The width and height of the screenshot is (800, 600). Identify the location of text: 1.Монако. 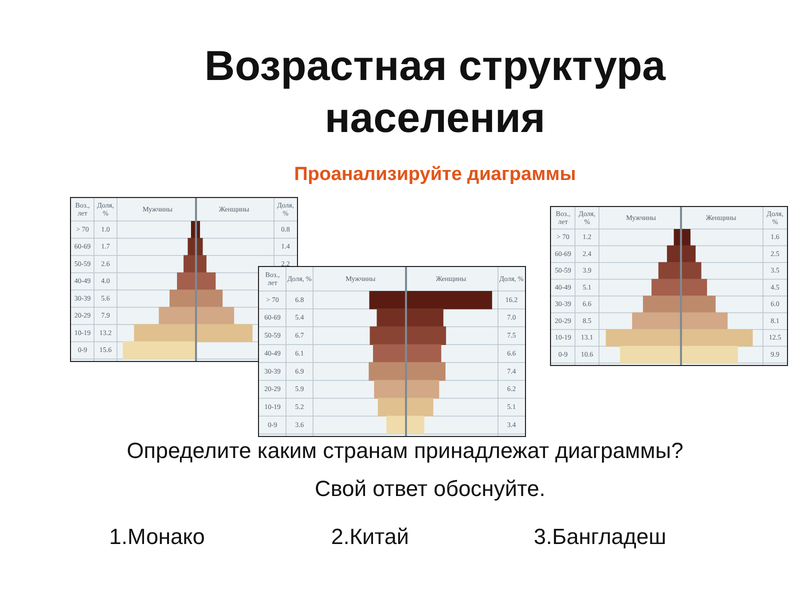
(157, 537).